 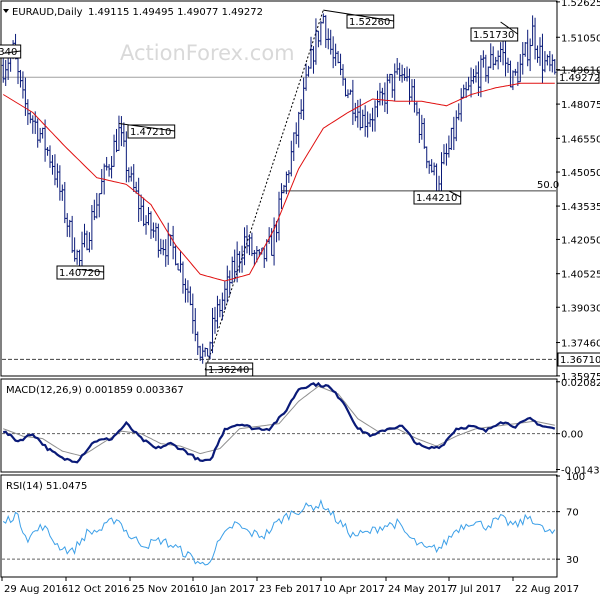 I want to click on macd-tick-label: -0.014386, so click(x=580, y=470).